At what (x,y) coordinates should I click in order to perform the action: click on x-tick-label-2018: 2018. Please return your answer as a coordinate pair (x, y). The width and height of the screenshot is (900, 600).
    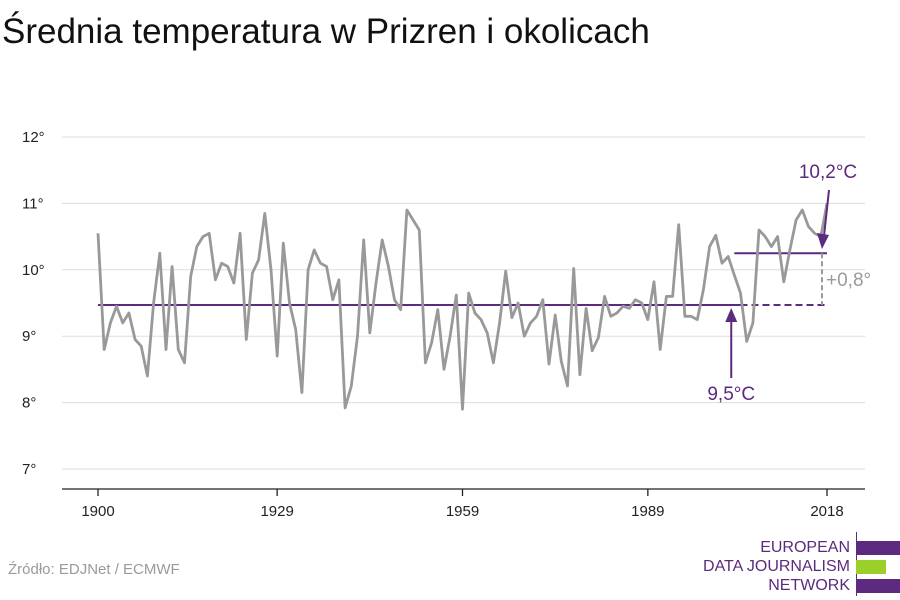
    Looking at the image, I should click on (826, 511).